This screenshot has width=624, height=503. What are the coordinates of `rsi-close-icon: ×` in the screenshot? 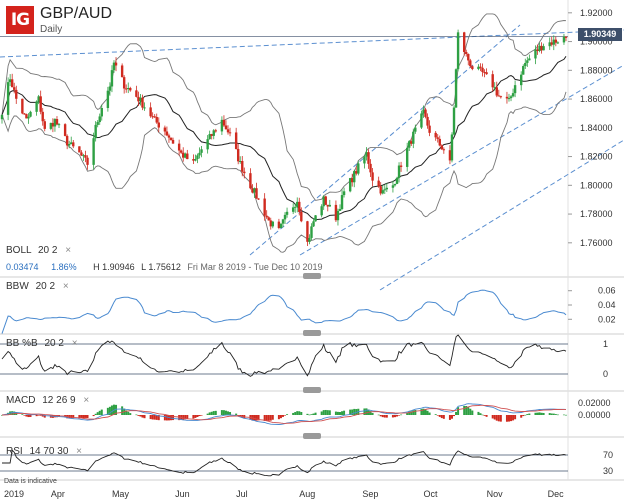 It's located at (79, 451).